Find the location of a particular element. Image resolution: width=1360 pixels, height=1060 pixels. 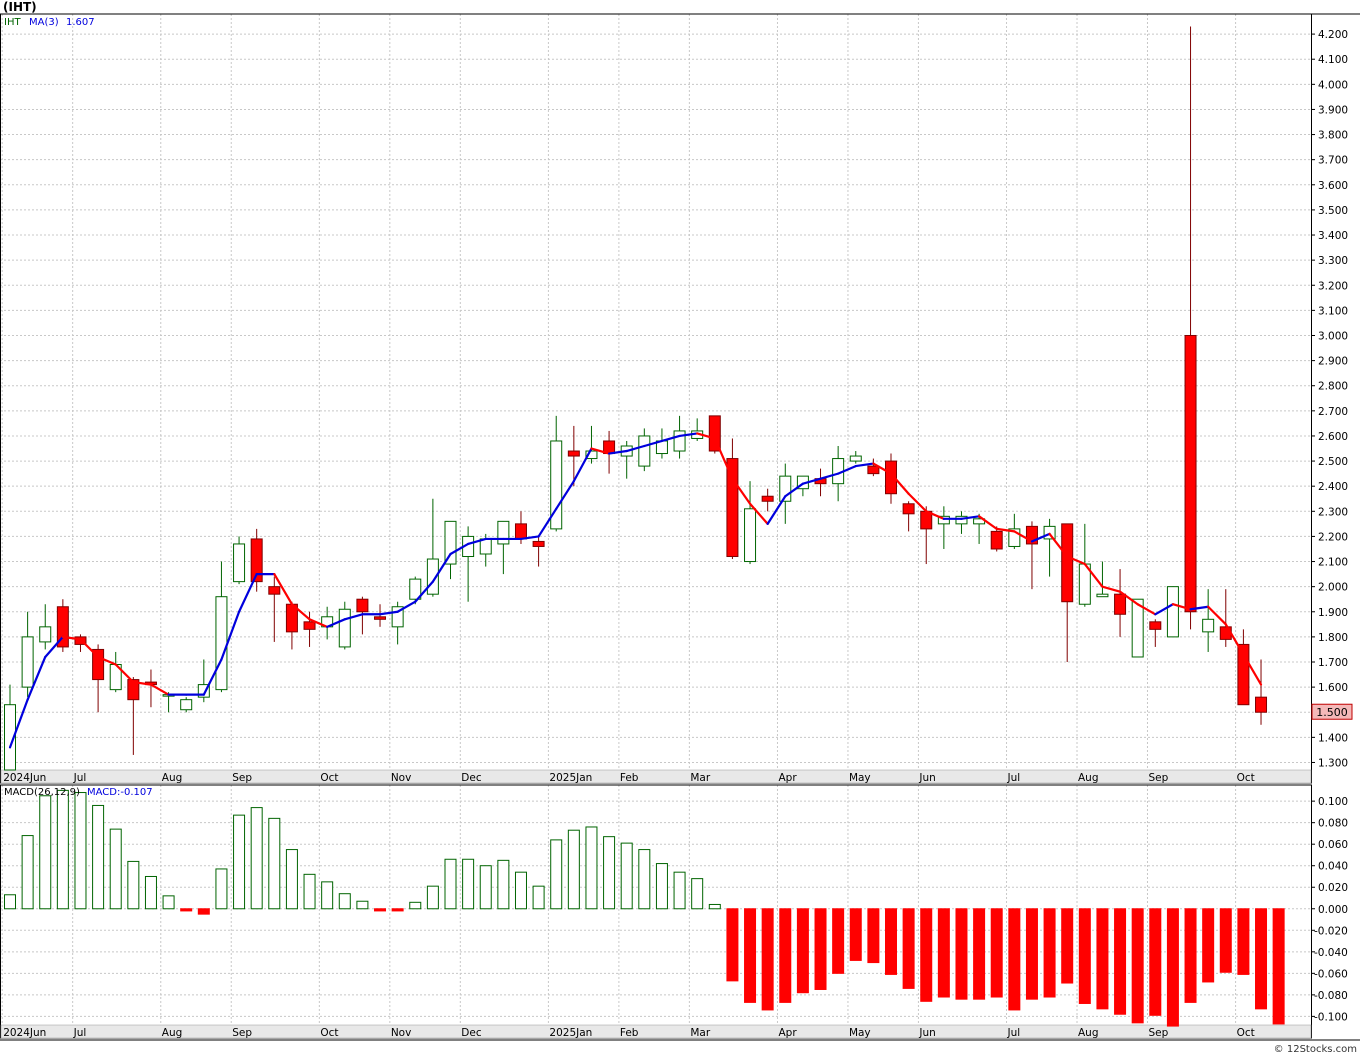

price-y-tick-label: 2.300 is located at coordinates (1333, 512).